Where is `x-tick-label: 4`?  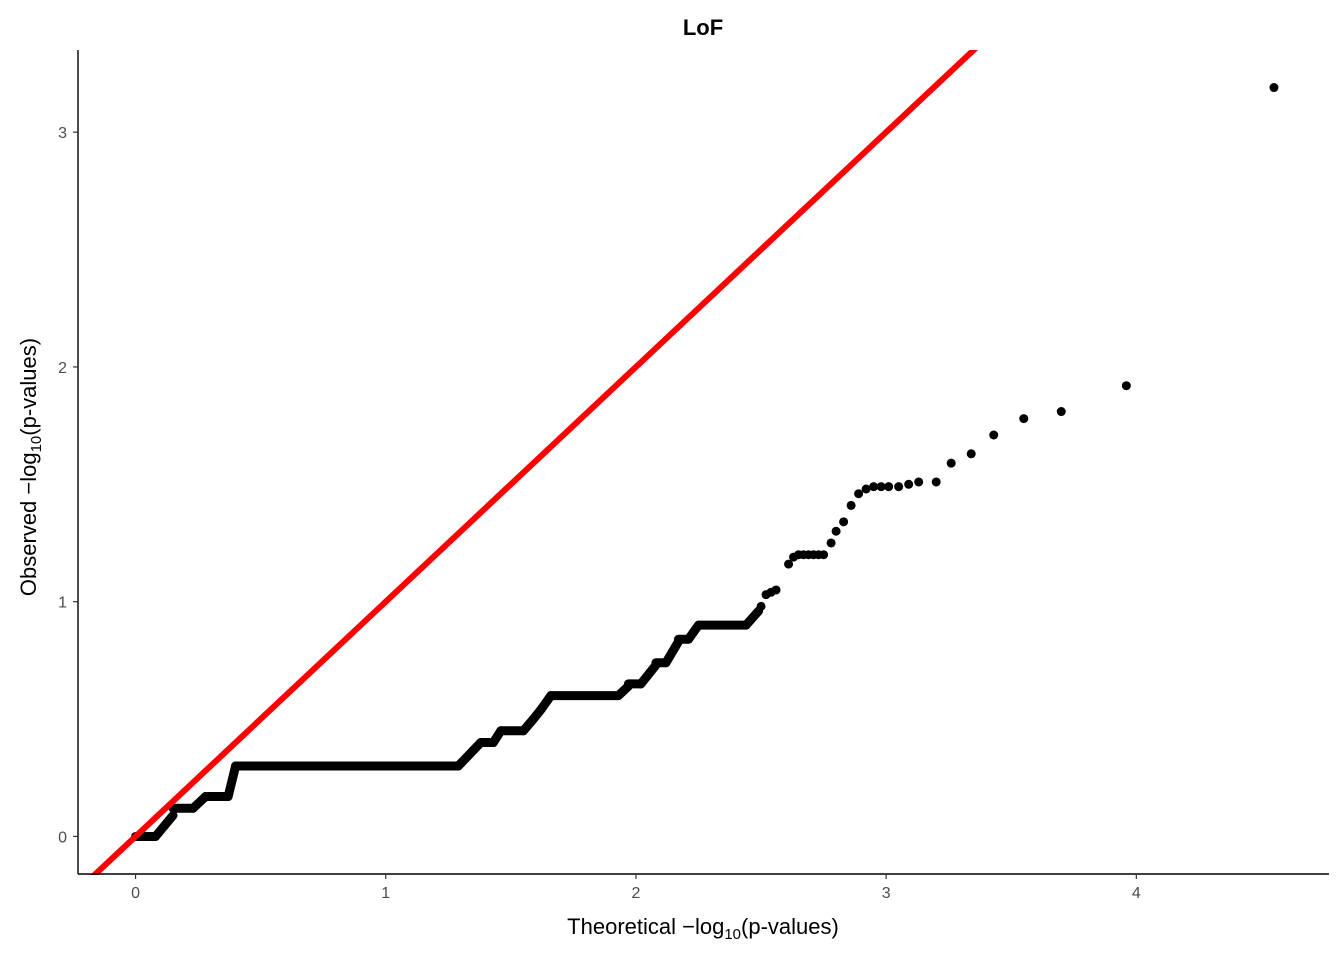 x-tick-label: 4 is located at coordinates (1136, 893).